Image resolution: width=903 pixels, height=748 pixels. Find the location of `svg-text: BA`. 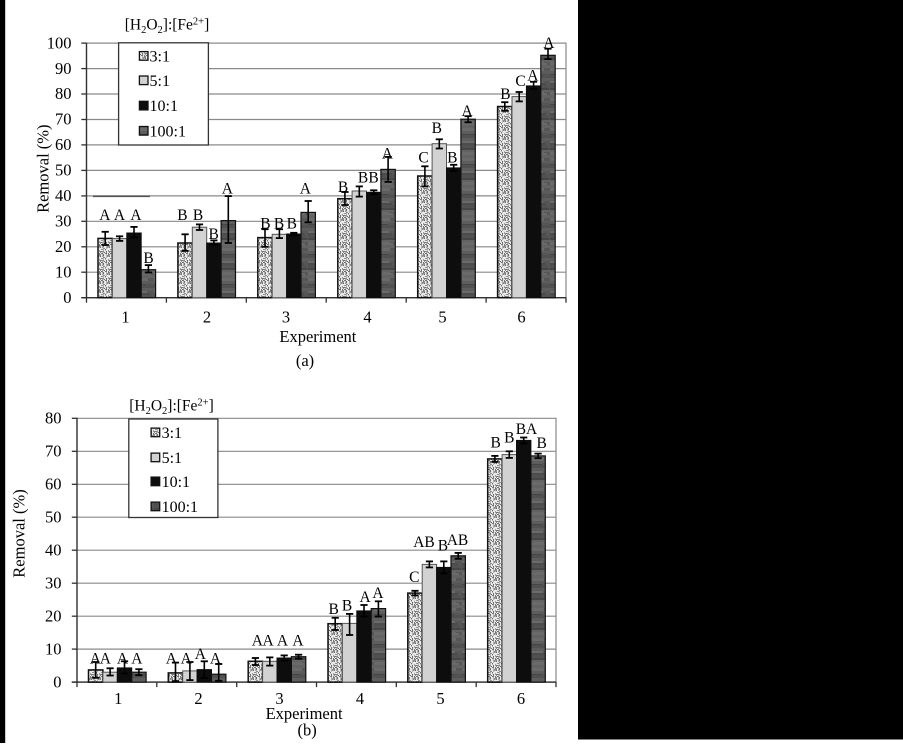

svg-text: BA is located at coordinates (527, 429).